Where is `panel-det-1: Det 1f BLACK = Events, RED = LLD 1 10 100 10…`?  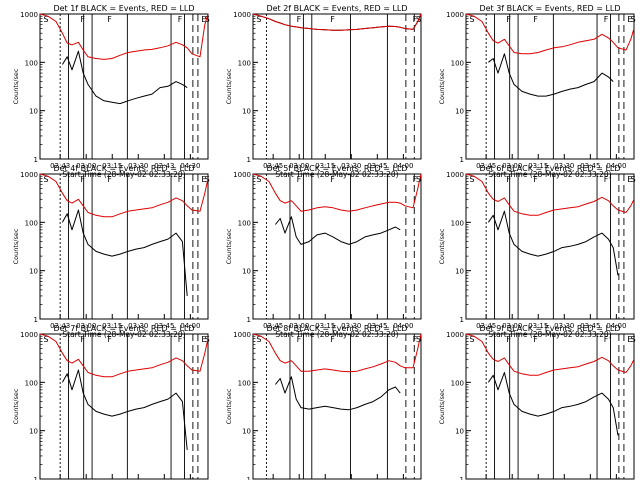
panel-det-1: Det 1f BLACK = Events, RED = LLD 1 10 100 10… is located at coordinates (111, 91).